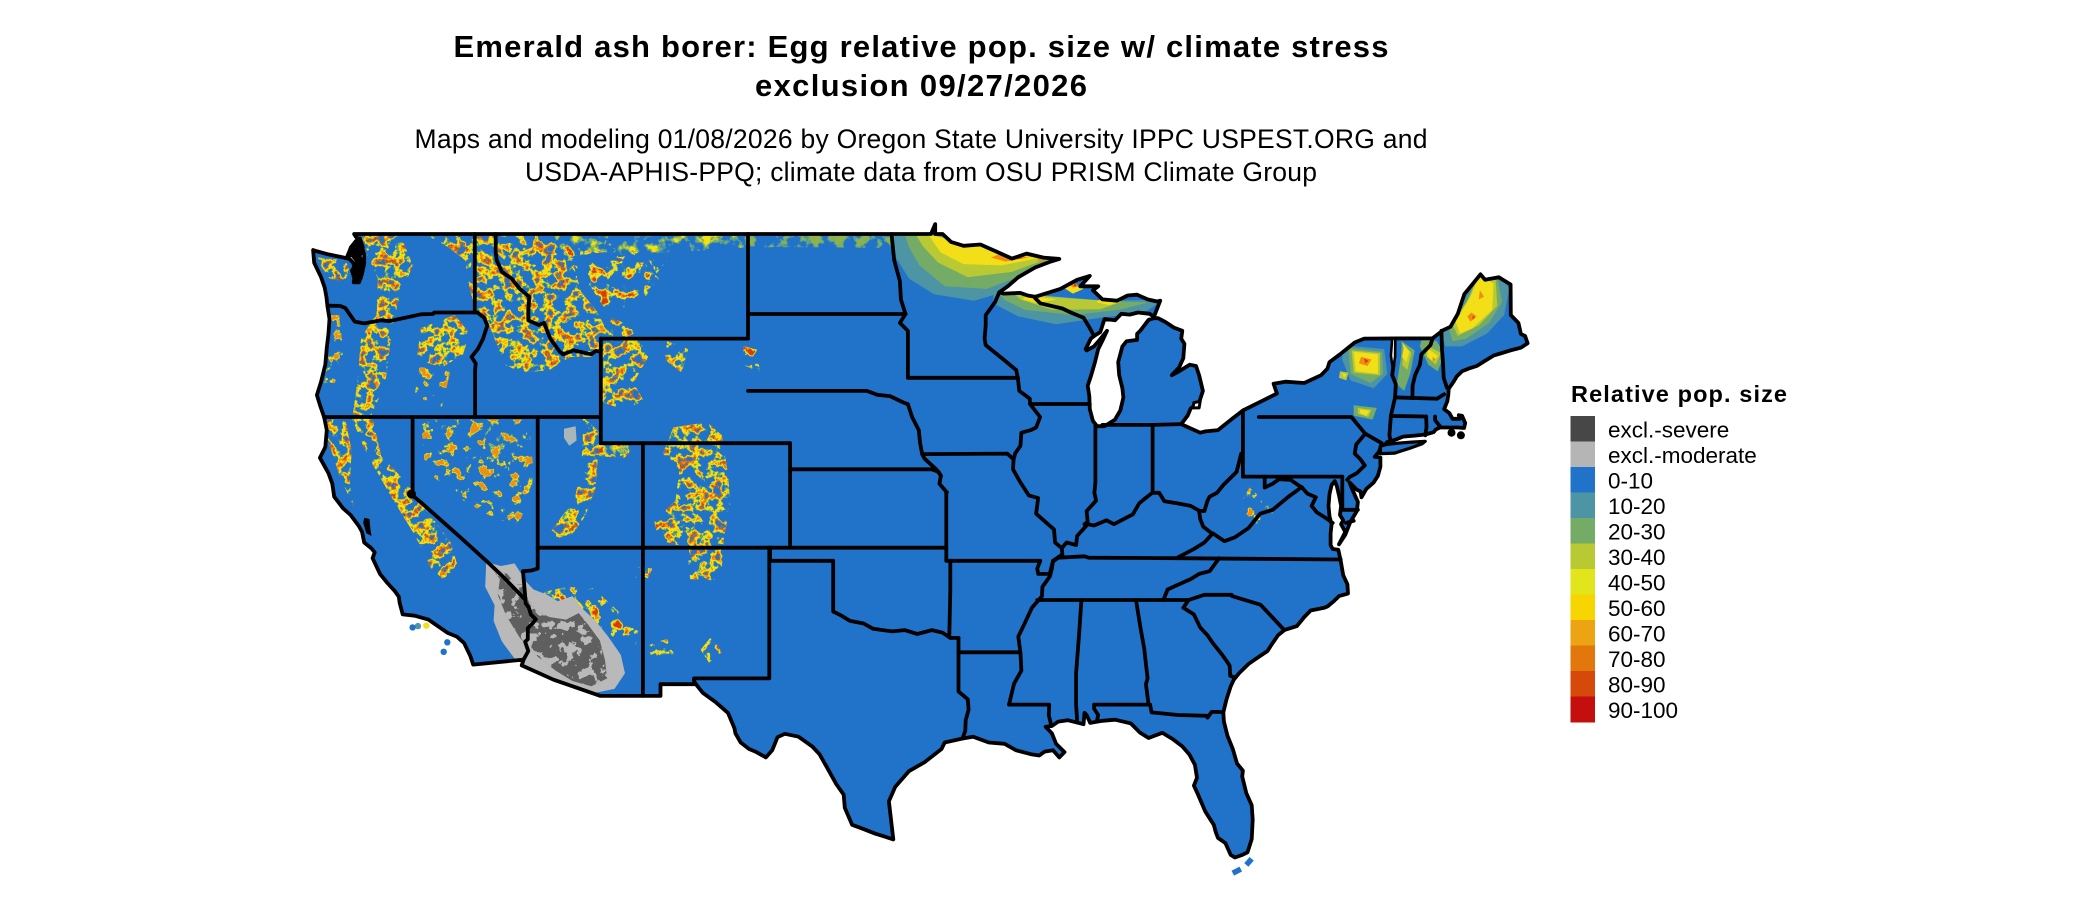 The image size is (2100, 897). What do you see at coordinates (1668, 429) in the screenshot?
I see `svg-text: excl.-severe` at bounding box center [1668, 429].